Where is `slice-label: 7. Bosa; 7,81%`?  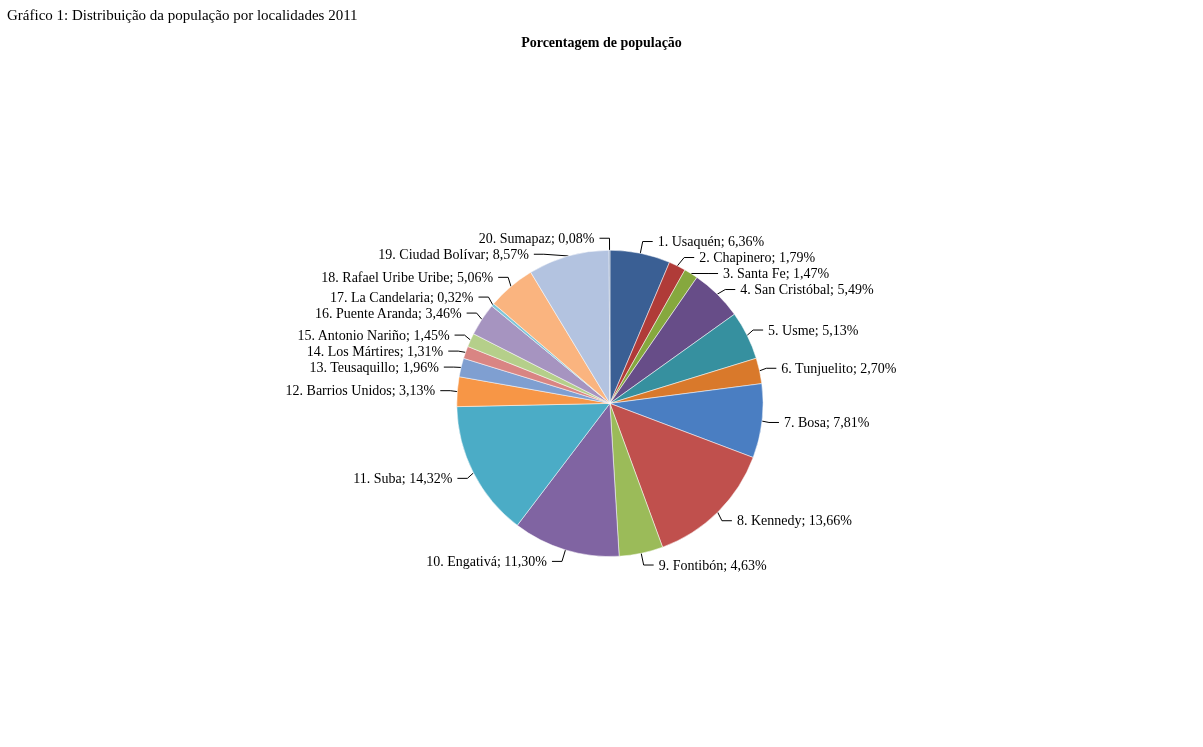 slice-label: 7. Bosa; 7,81% is located at coordinates (826, 422).